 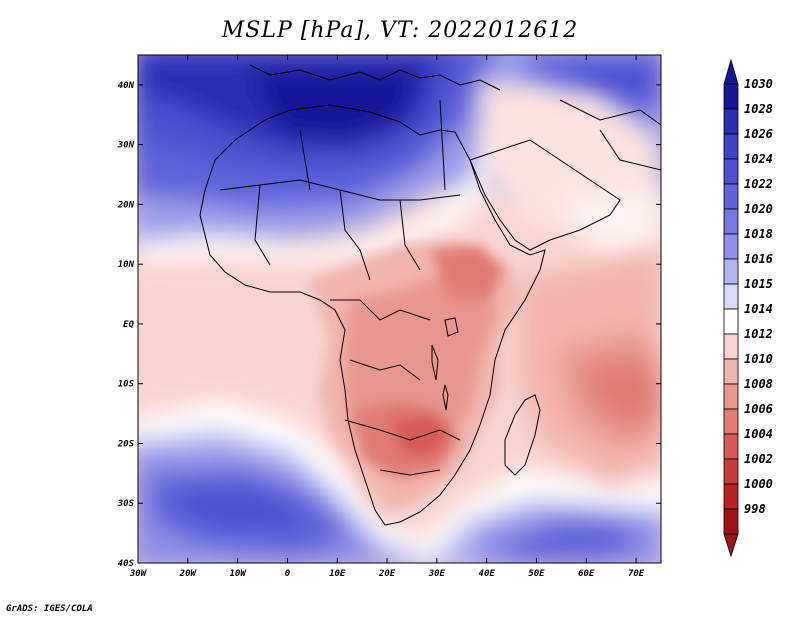 I want to click on y-tick-label: 30N, so click(x=126, y=146).